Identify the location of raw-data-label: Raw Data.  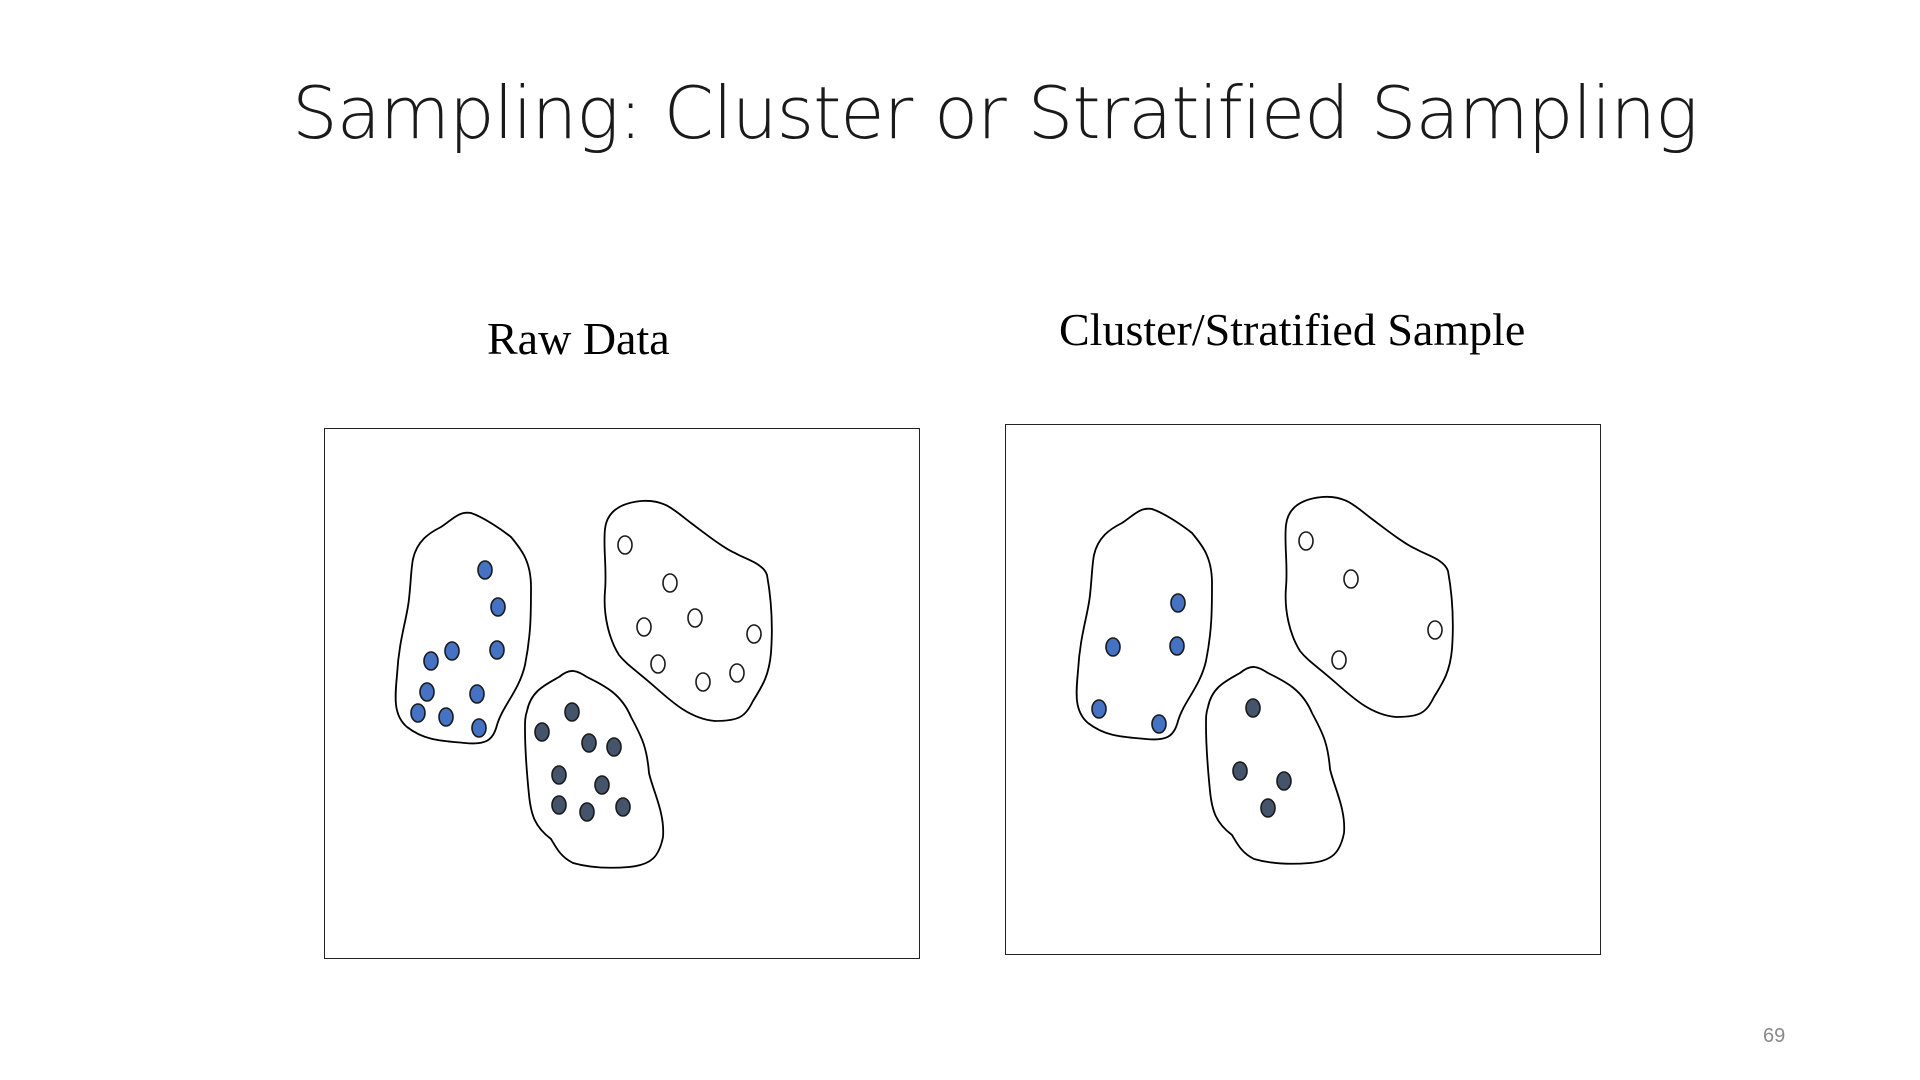
(578, 338).